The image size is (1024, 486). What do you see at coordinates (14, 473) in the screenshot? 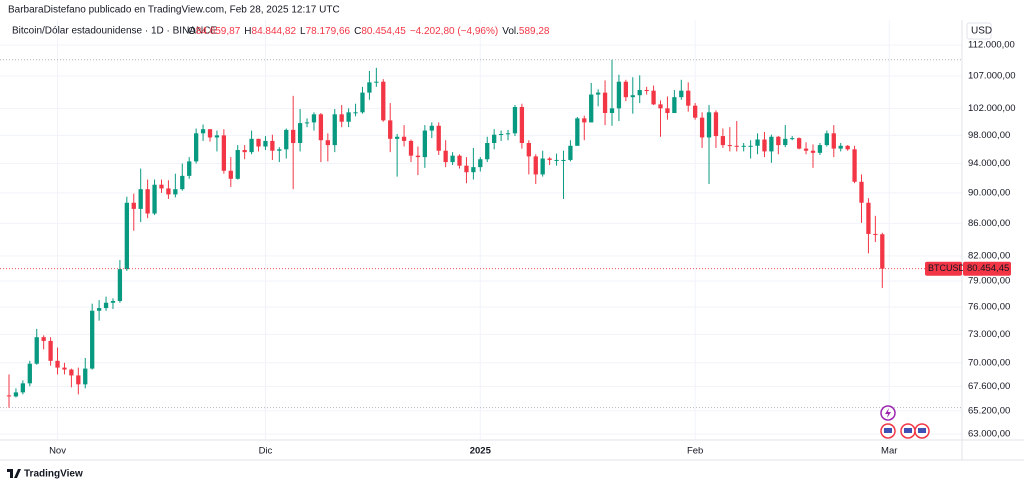
I see `brand-logo` at bounding box center [14, 473].